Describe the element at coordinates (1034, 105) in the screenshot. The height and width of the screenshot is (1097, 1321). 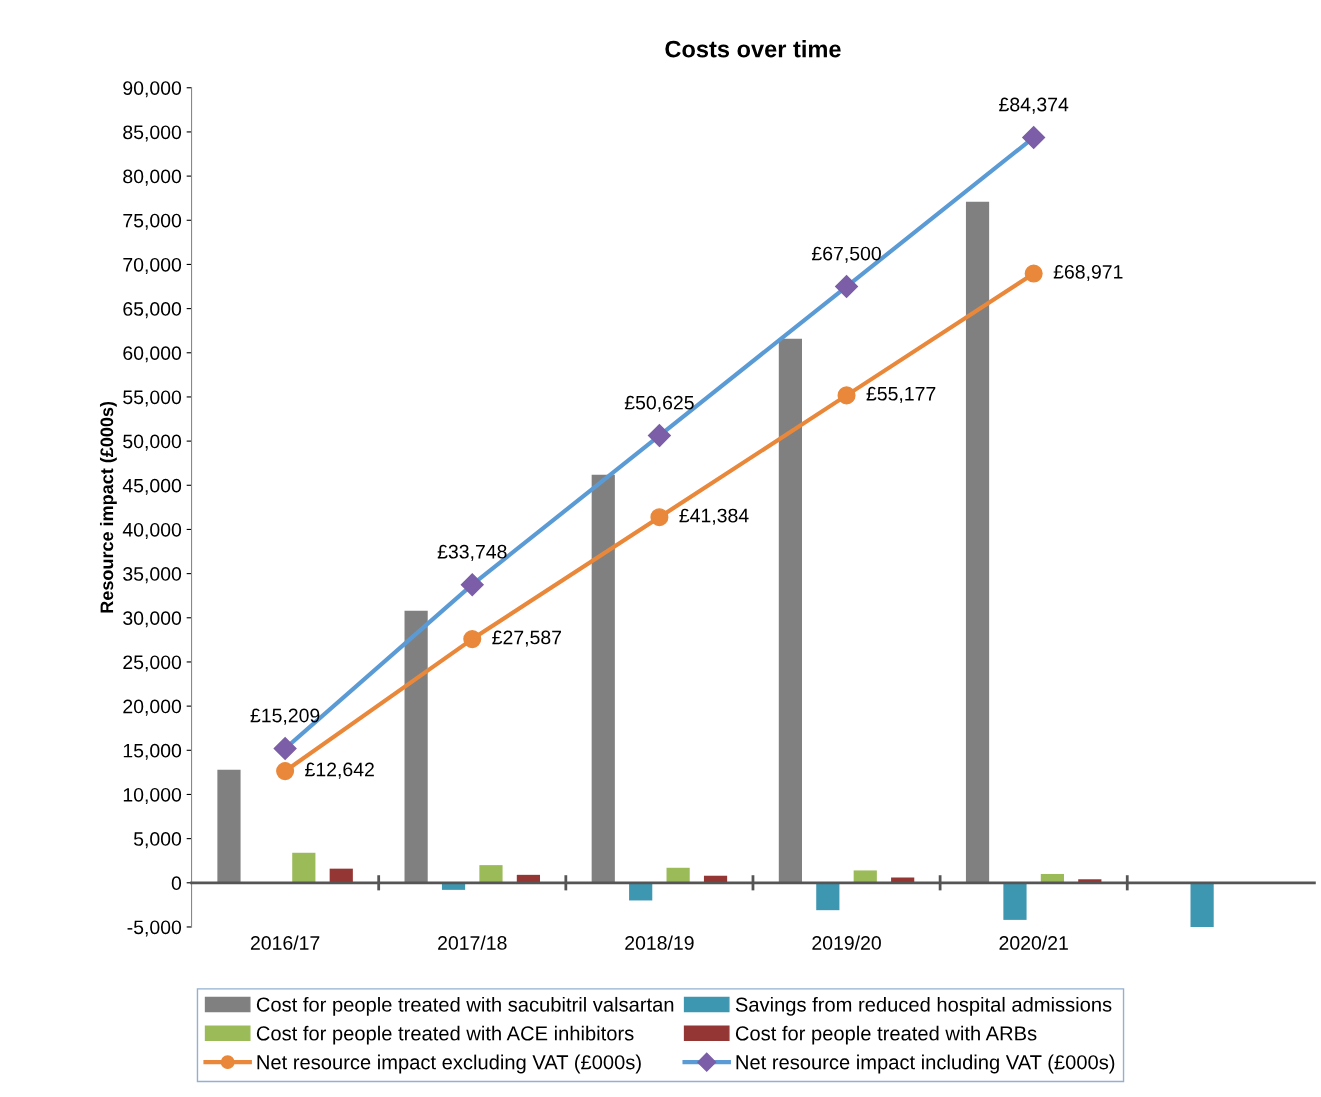
I see `data-label: £84,374` at that location.